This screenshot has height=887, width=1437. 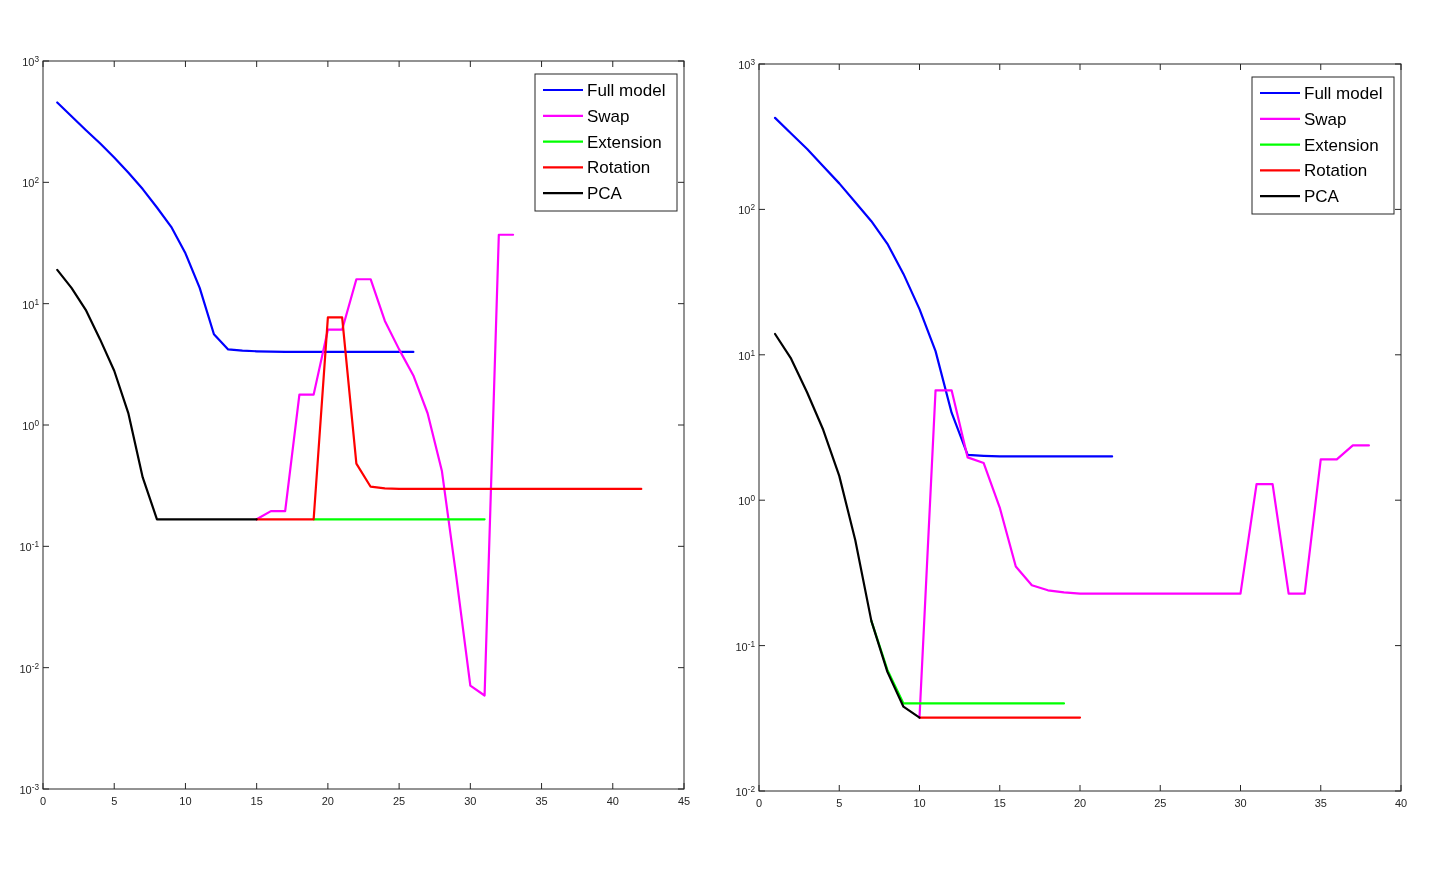 What do you see at coordinates (684, 801) in the screenshot?
I see `x-tick-label: 45` at bounding box center [684, 801].